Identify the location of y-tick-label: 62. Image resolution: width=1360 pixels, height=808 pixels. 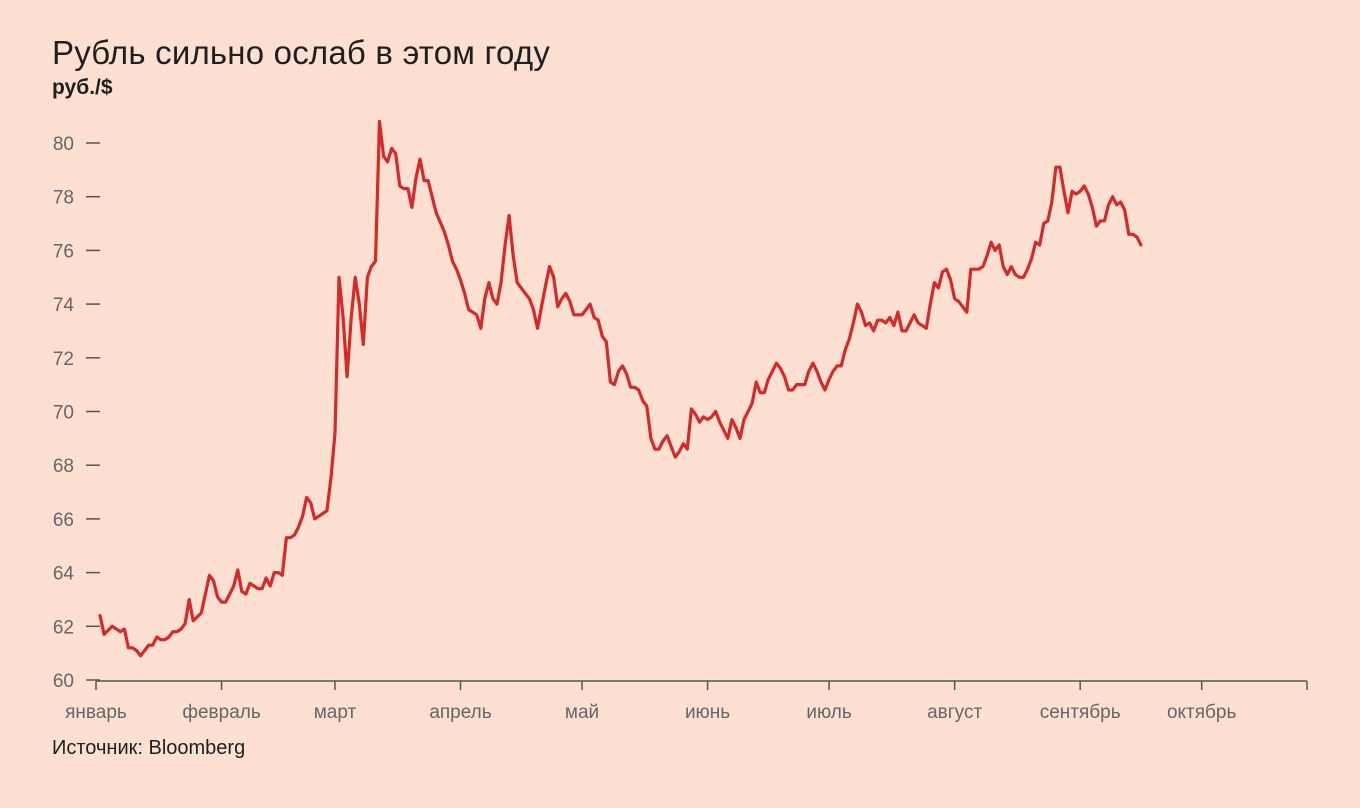
(63, 627).